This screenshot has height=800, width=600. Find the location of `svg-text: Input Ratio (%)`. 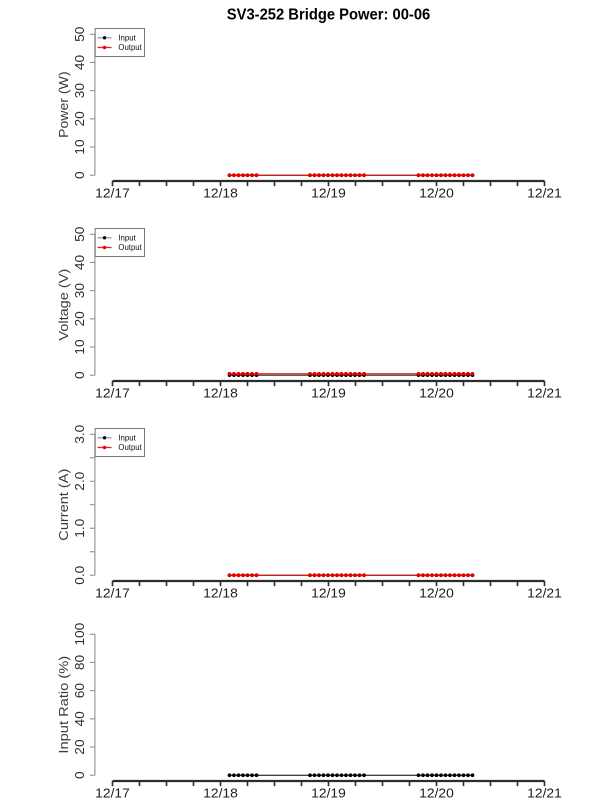

svg-text: Input Ratio (%) is located at coordinates (63, 705).